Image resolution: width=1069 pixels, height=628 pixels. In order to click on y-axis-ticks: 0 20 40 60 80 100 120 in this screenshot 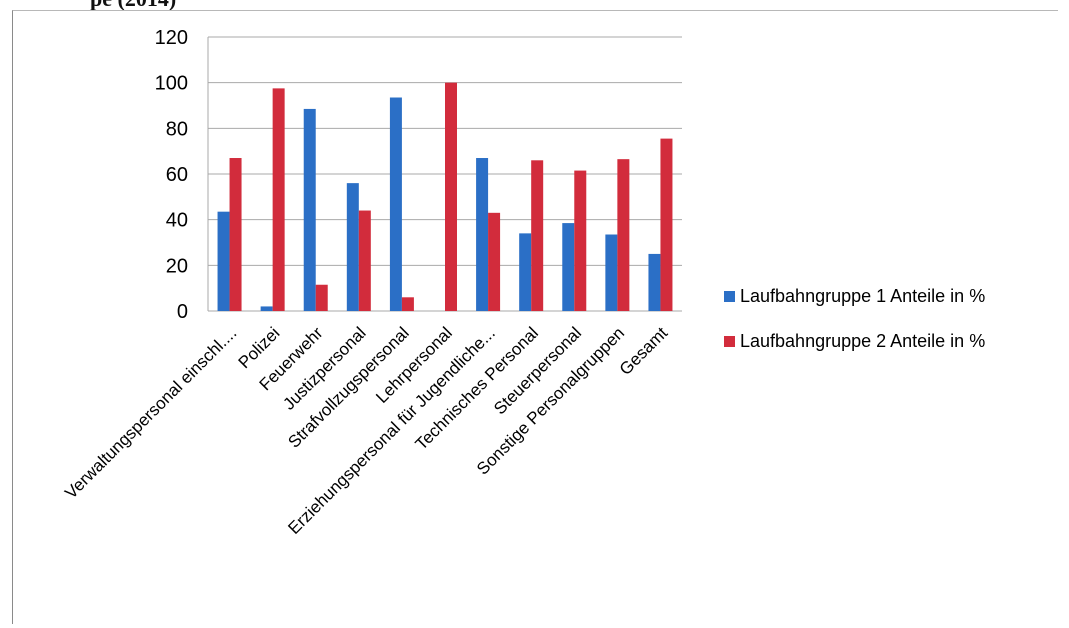, I will do `click(171, 175)`.